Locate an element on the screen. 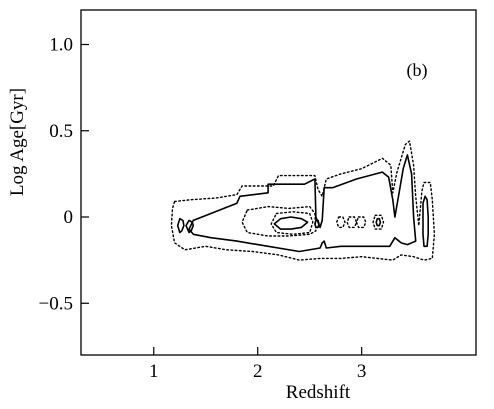 This screenshot has width=494, height=409. x-tick-label: 1 is located at coordinates (154, 371).